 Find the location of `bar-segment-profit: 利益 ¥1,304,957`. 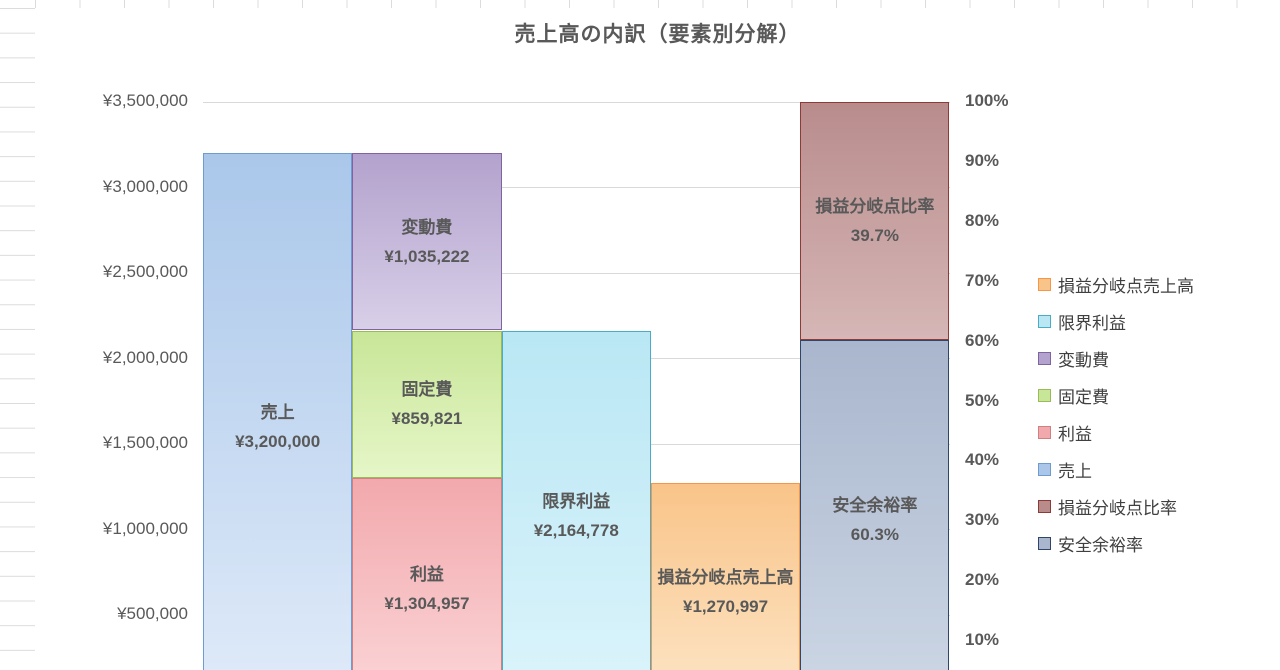

bar-segment-profit: 利益 ¥1,304,957 is located at coordinates (427, 573).